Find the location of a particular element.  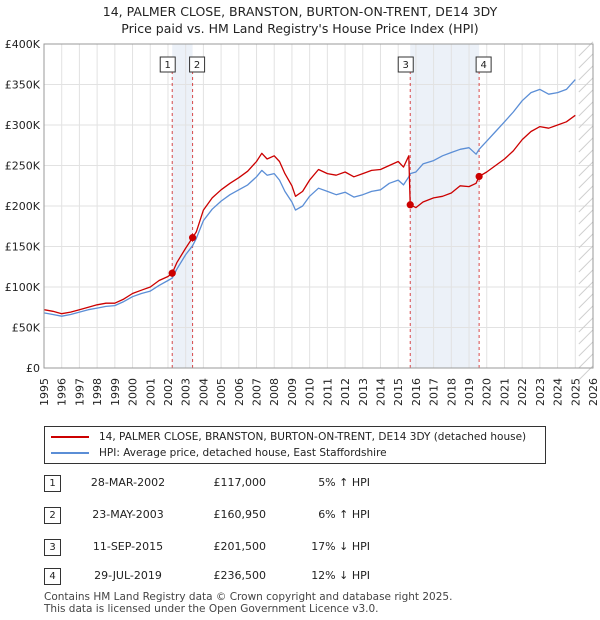

y-tick-label: £250K is located at coordinates (23, 166).